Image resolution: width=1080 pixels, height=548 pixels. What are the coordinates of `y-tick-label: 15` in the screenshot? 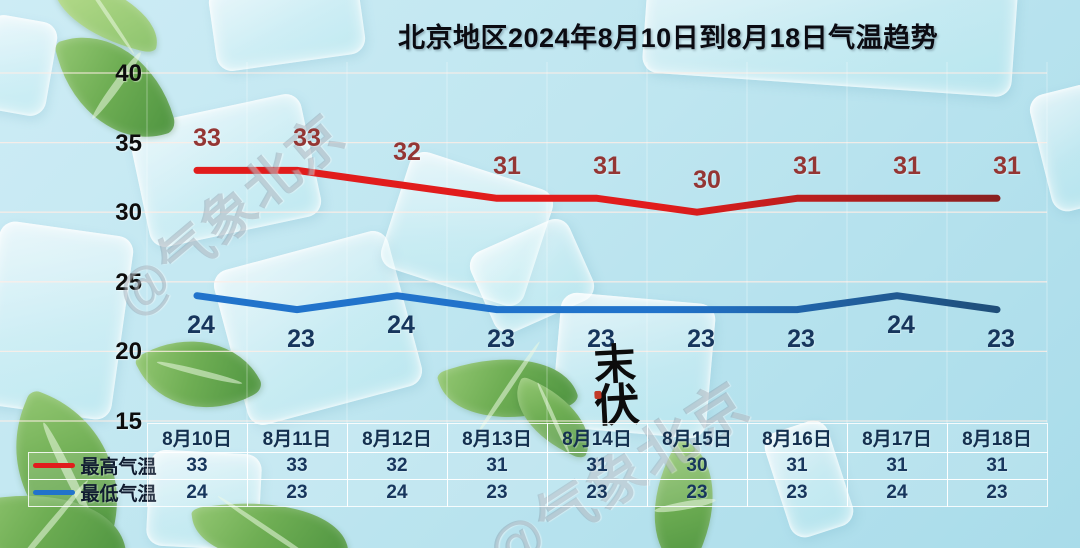 It's located at (128, 421).